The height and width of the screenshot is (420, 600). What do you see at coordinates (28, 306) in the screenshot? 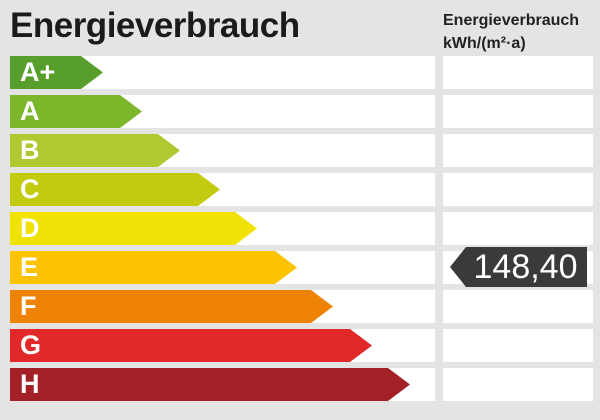
I see `energy-class-label-f: F` at bounding box center [28, 306].